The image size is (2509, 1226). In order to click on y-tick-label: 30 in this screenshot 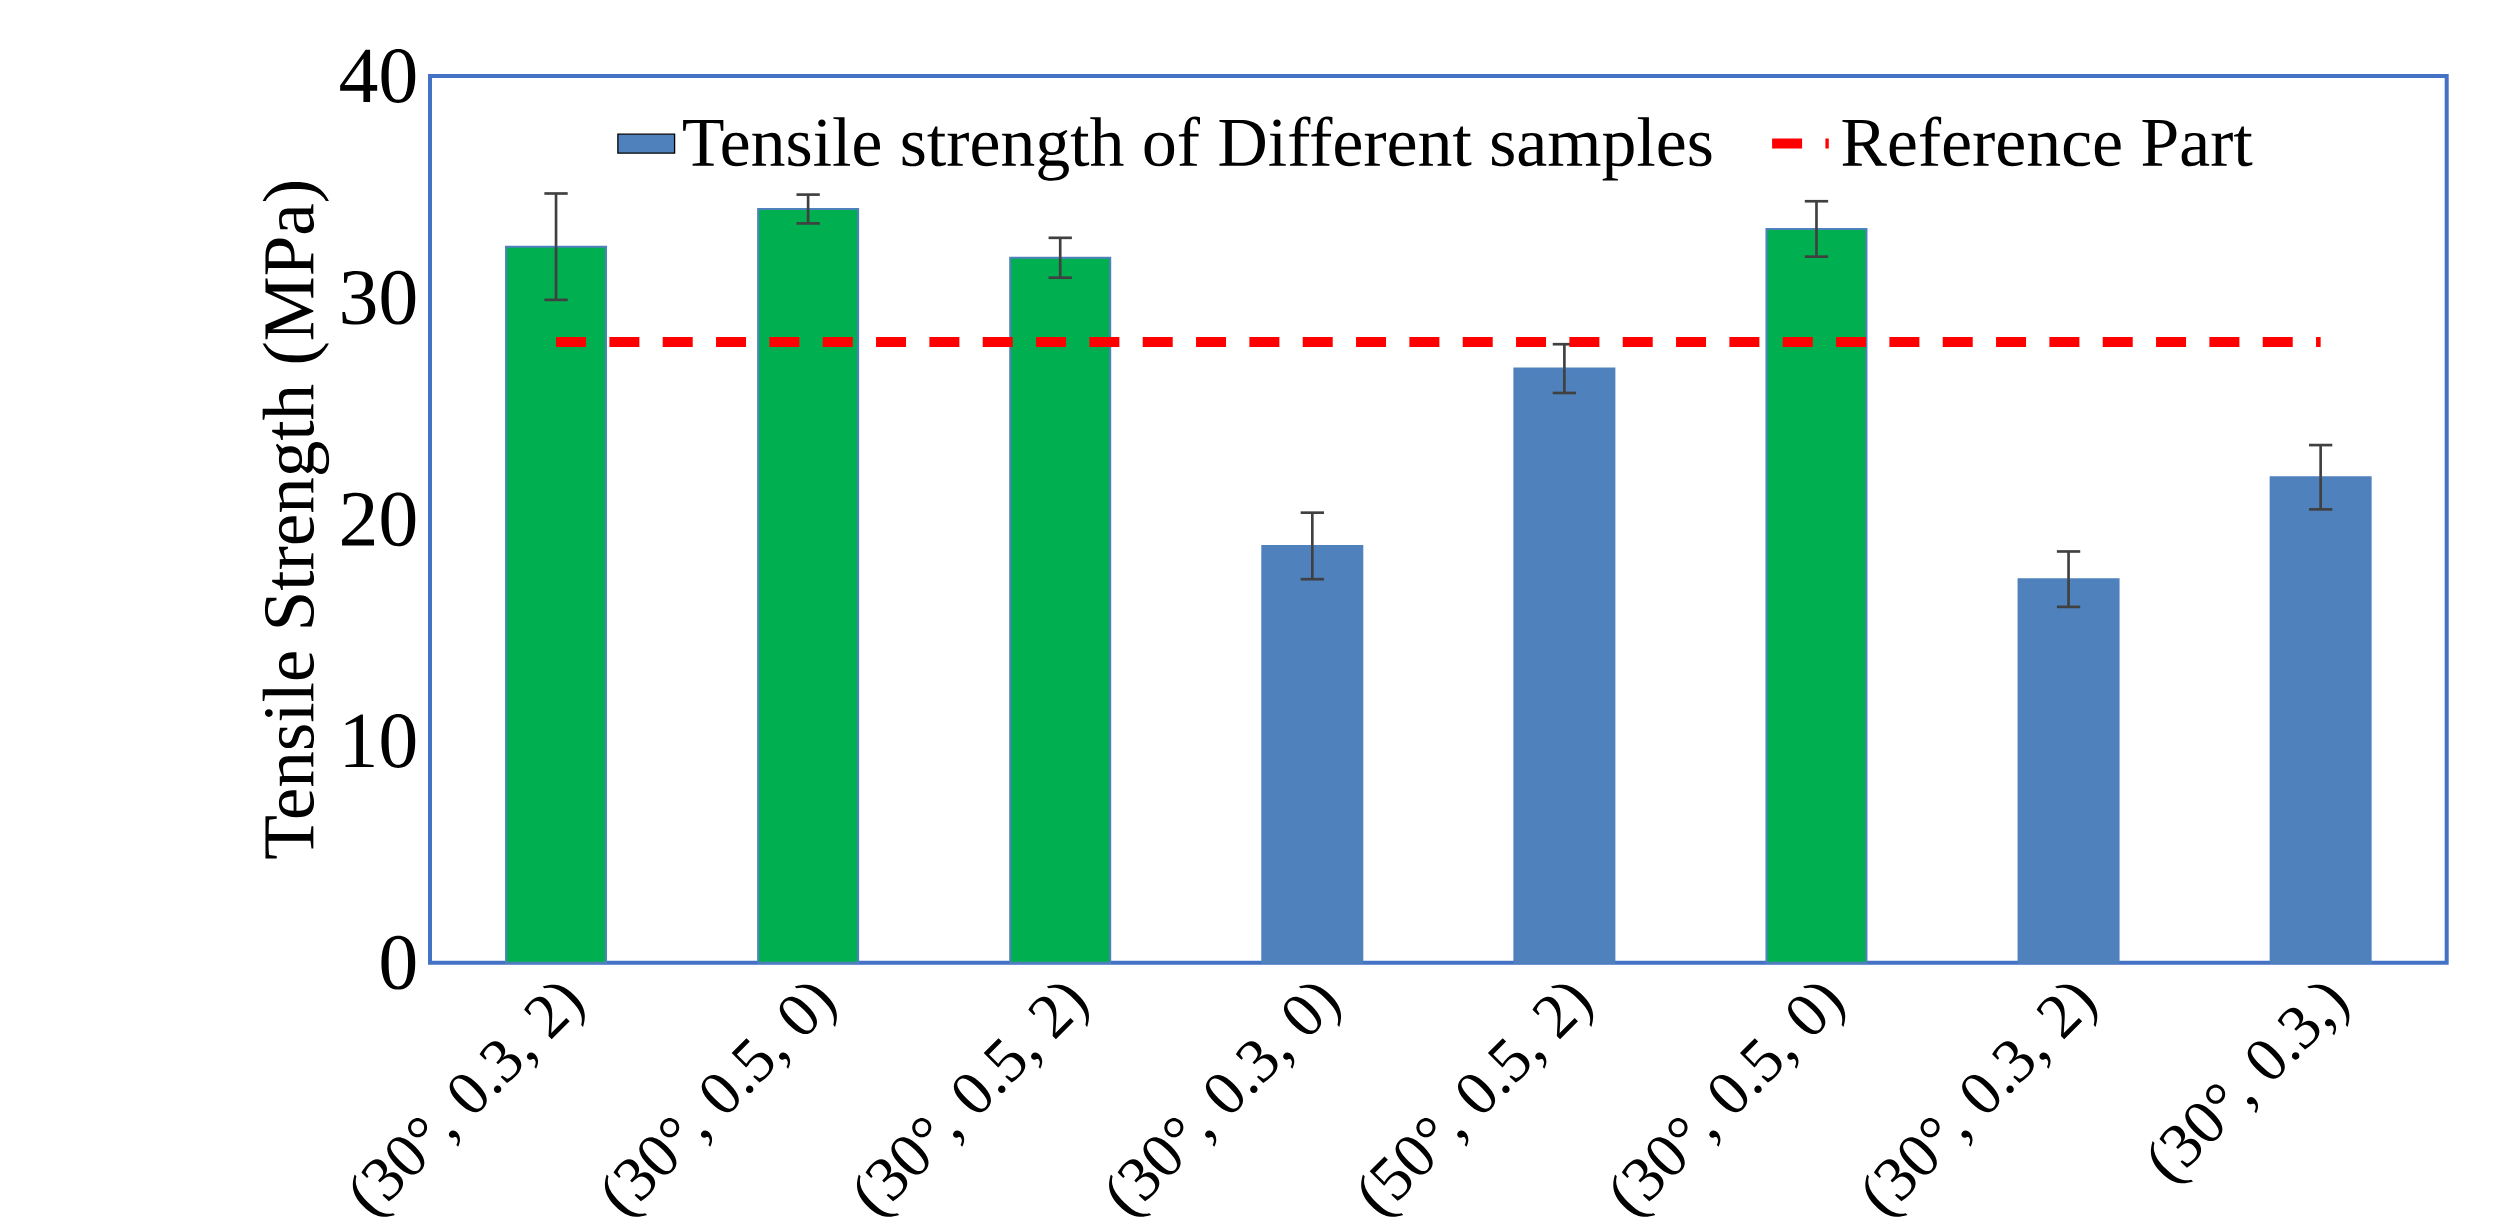, I will do `click(379, 297)`.